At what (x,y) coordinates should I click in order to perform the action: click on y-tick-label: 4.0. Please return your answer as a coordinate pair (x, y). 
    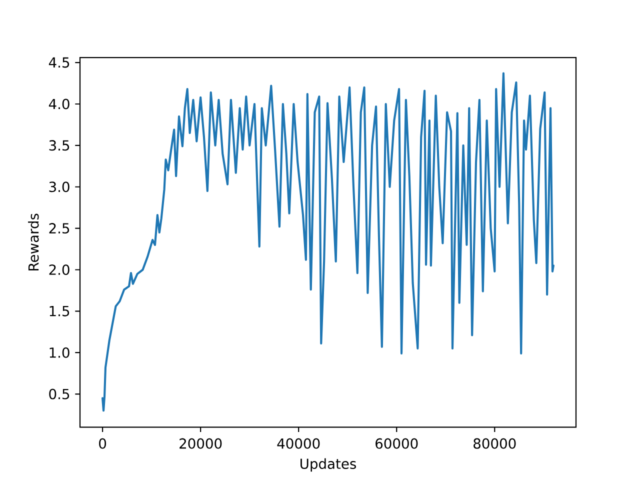
    Looking at the image, I should click on (59, 104).